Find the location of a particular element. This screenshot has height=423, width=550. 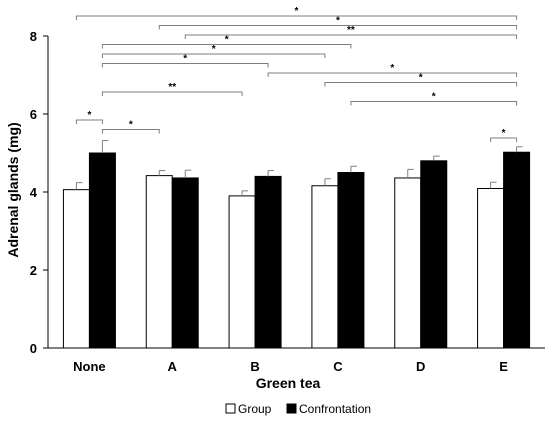

x-tick-label: C is located at coordinates (338, 366).